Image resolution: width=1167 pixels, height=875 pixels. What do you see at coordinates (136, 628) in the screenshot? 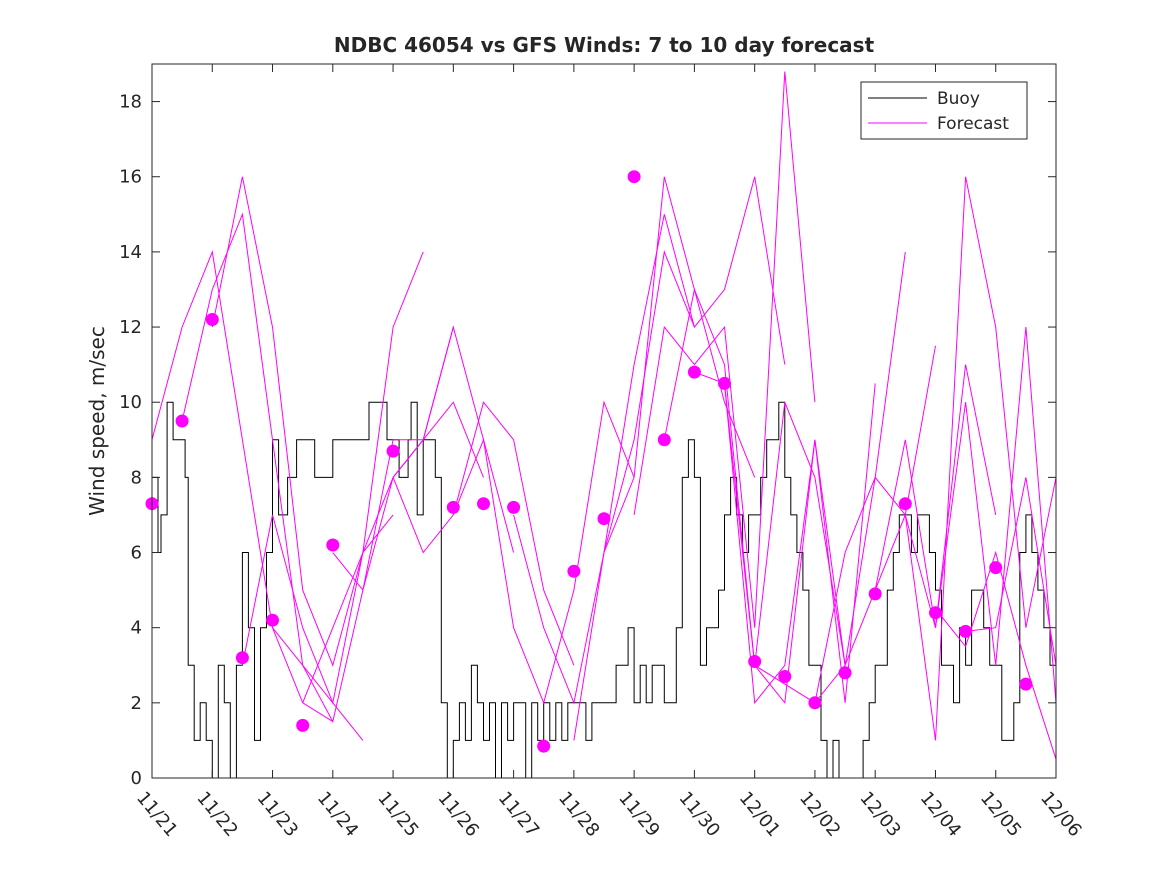
I see `y-tick-label: 4` at bounding box center [136, 628].